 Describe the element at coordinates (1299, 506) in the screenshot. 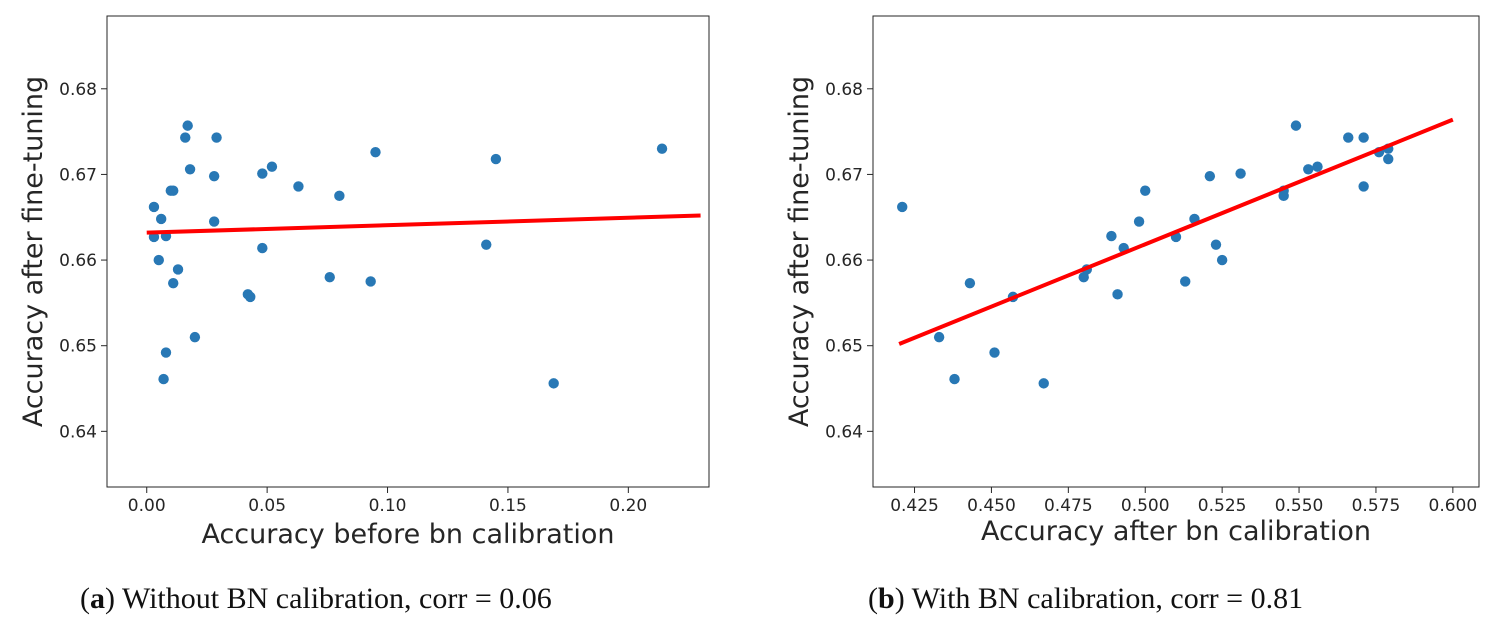

I see `x-tick-label: 0.550` at that location.